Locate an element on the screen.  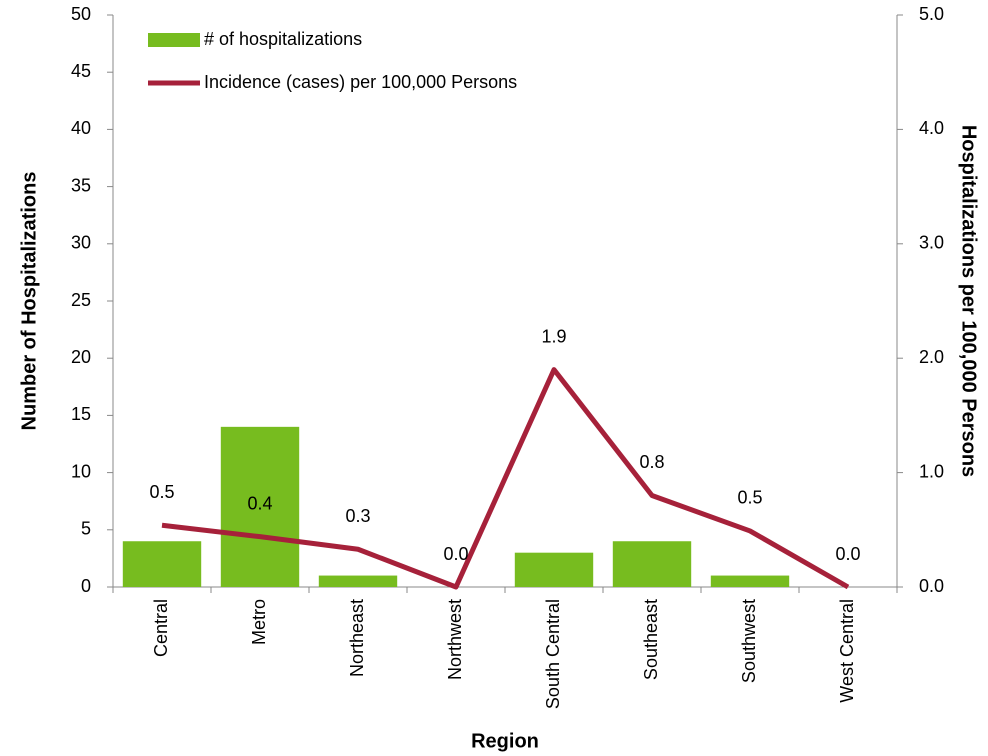
x-tick-label: Southeast is located at coordinates (651, 639).